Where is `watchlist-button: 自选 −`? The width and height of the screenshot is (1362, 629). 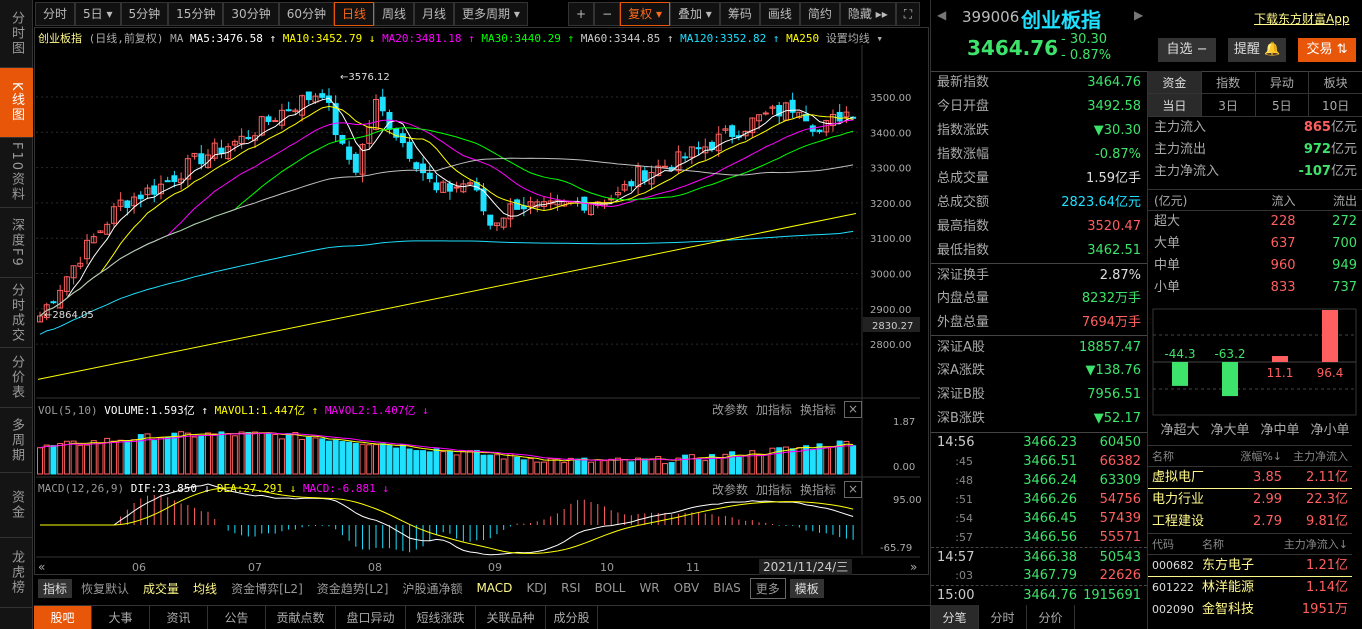
watchlist-button: 自选 − is located at coordinates (1187, 50).